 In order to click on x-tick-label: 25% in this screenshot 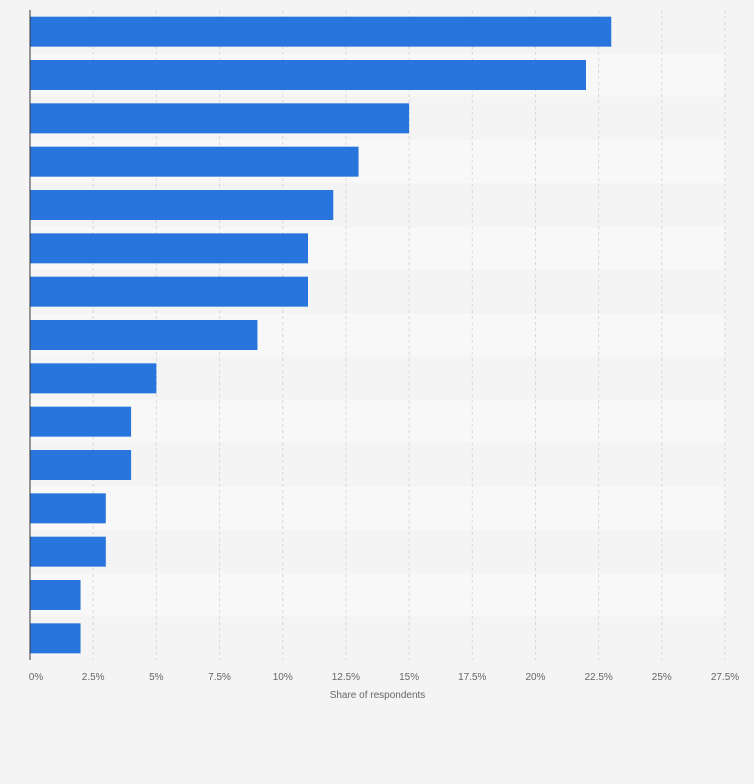, I will do `click(662, 677)`.